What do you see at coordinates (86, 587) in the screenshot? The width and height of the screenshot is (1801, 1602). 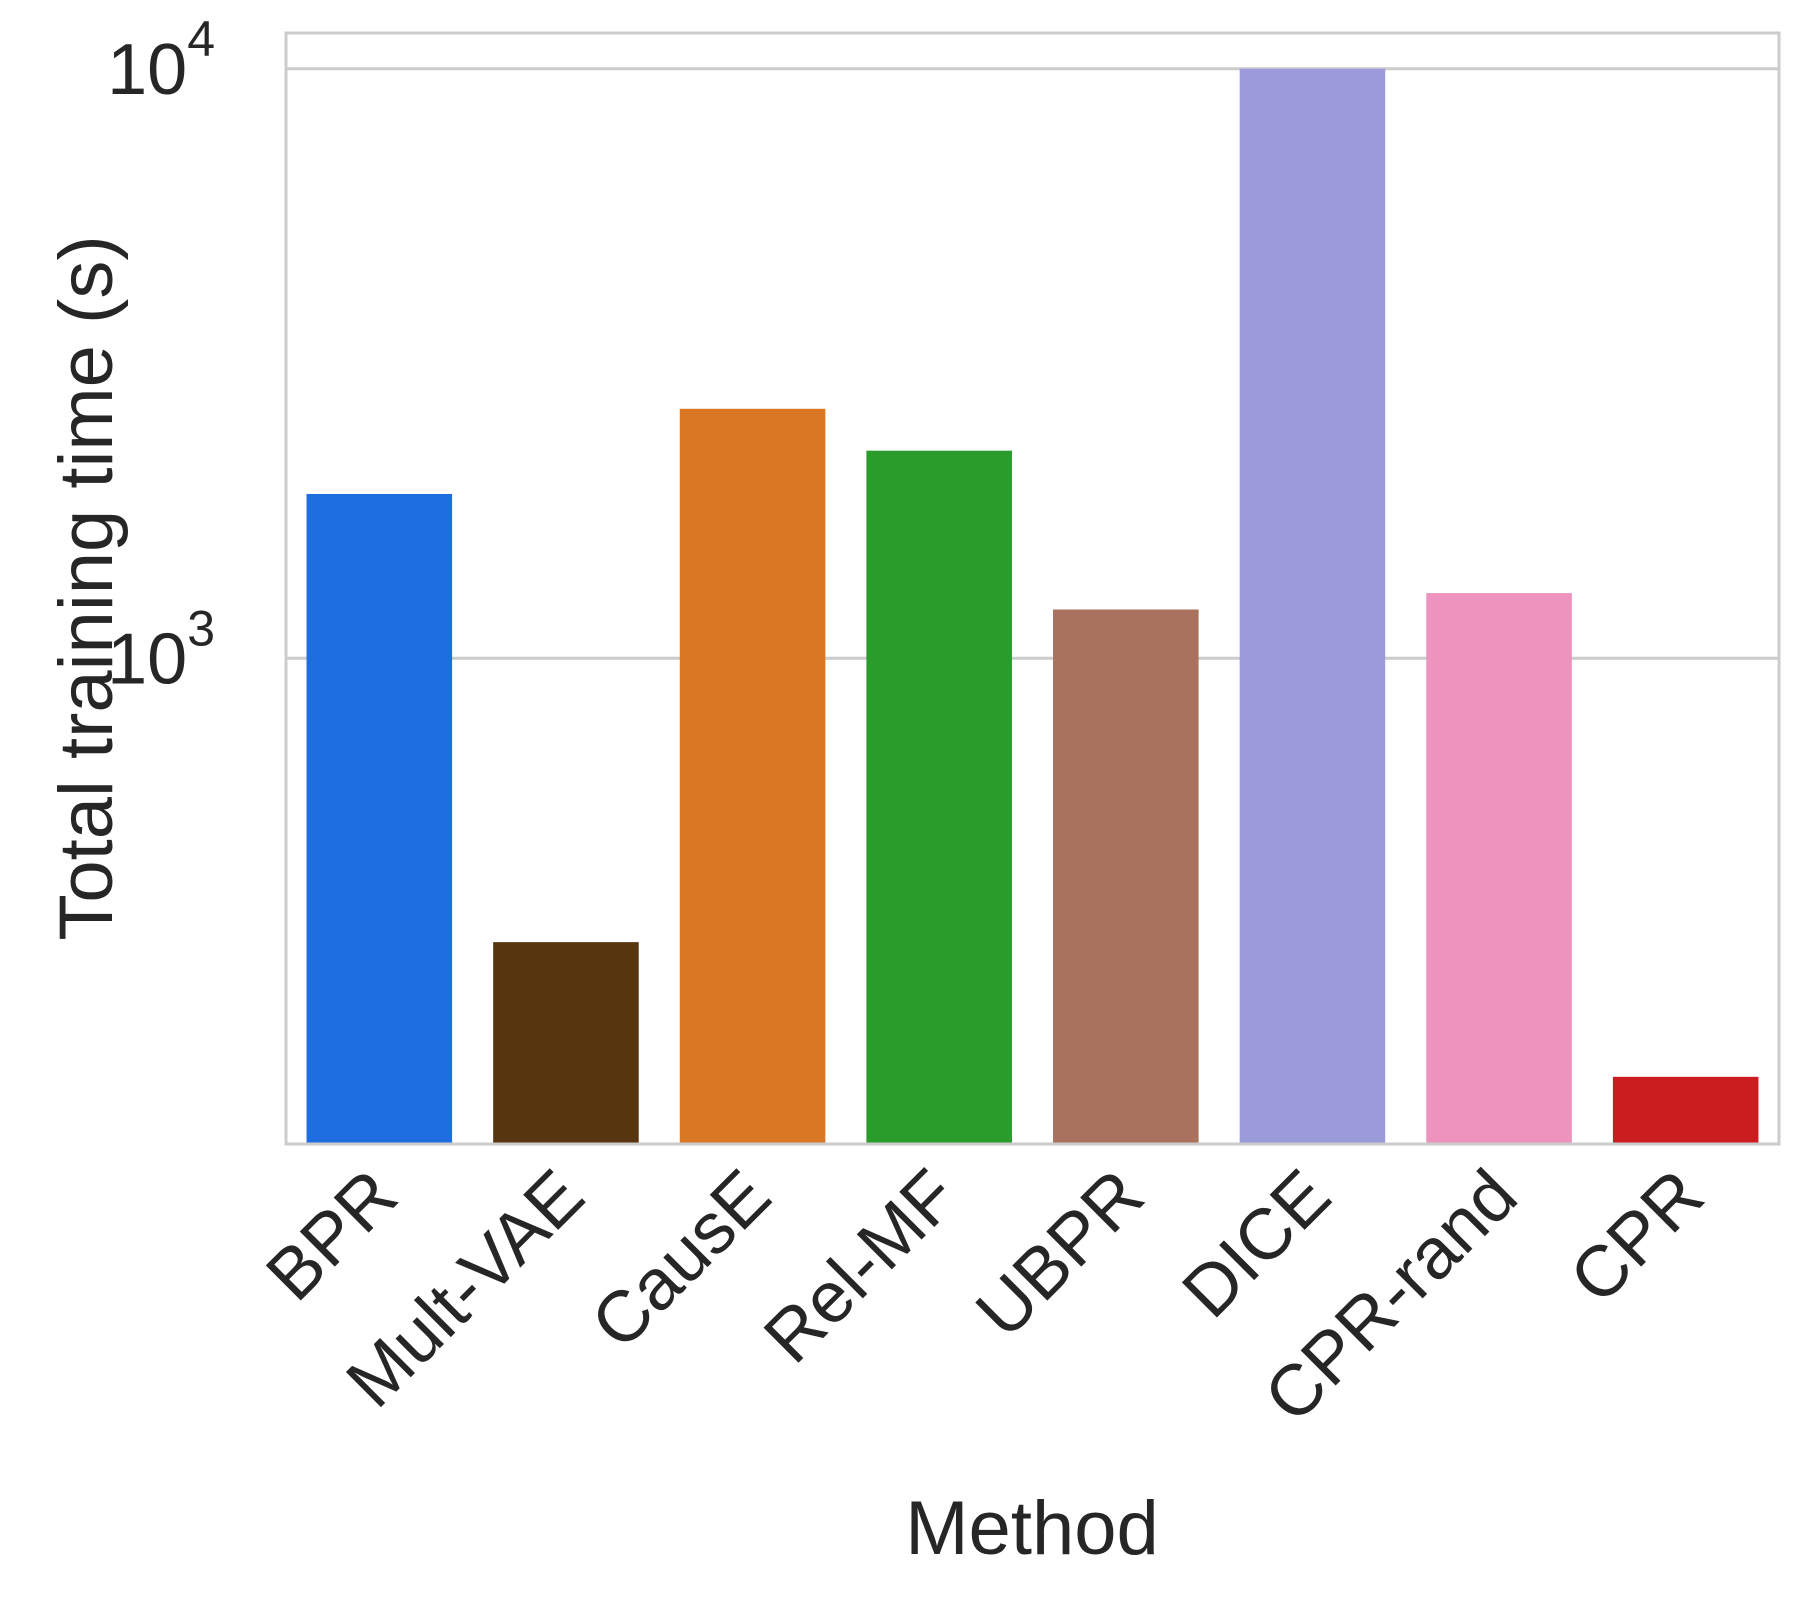 I see `y-axis-label: Total training time (s)` at bounding box center [86, 587].